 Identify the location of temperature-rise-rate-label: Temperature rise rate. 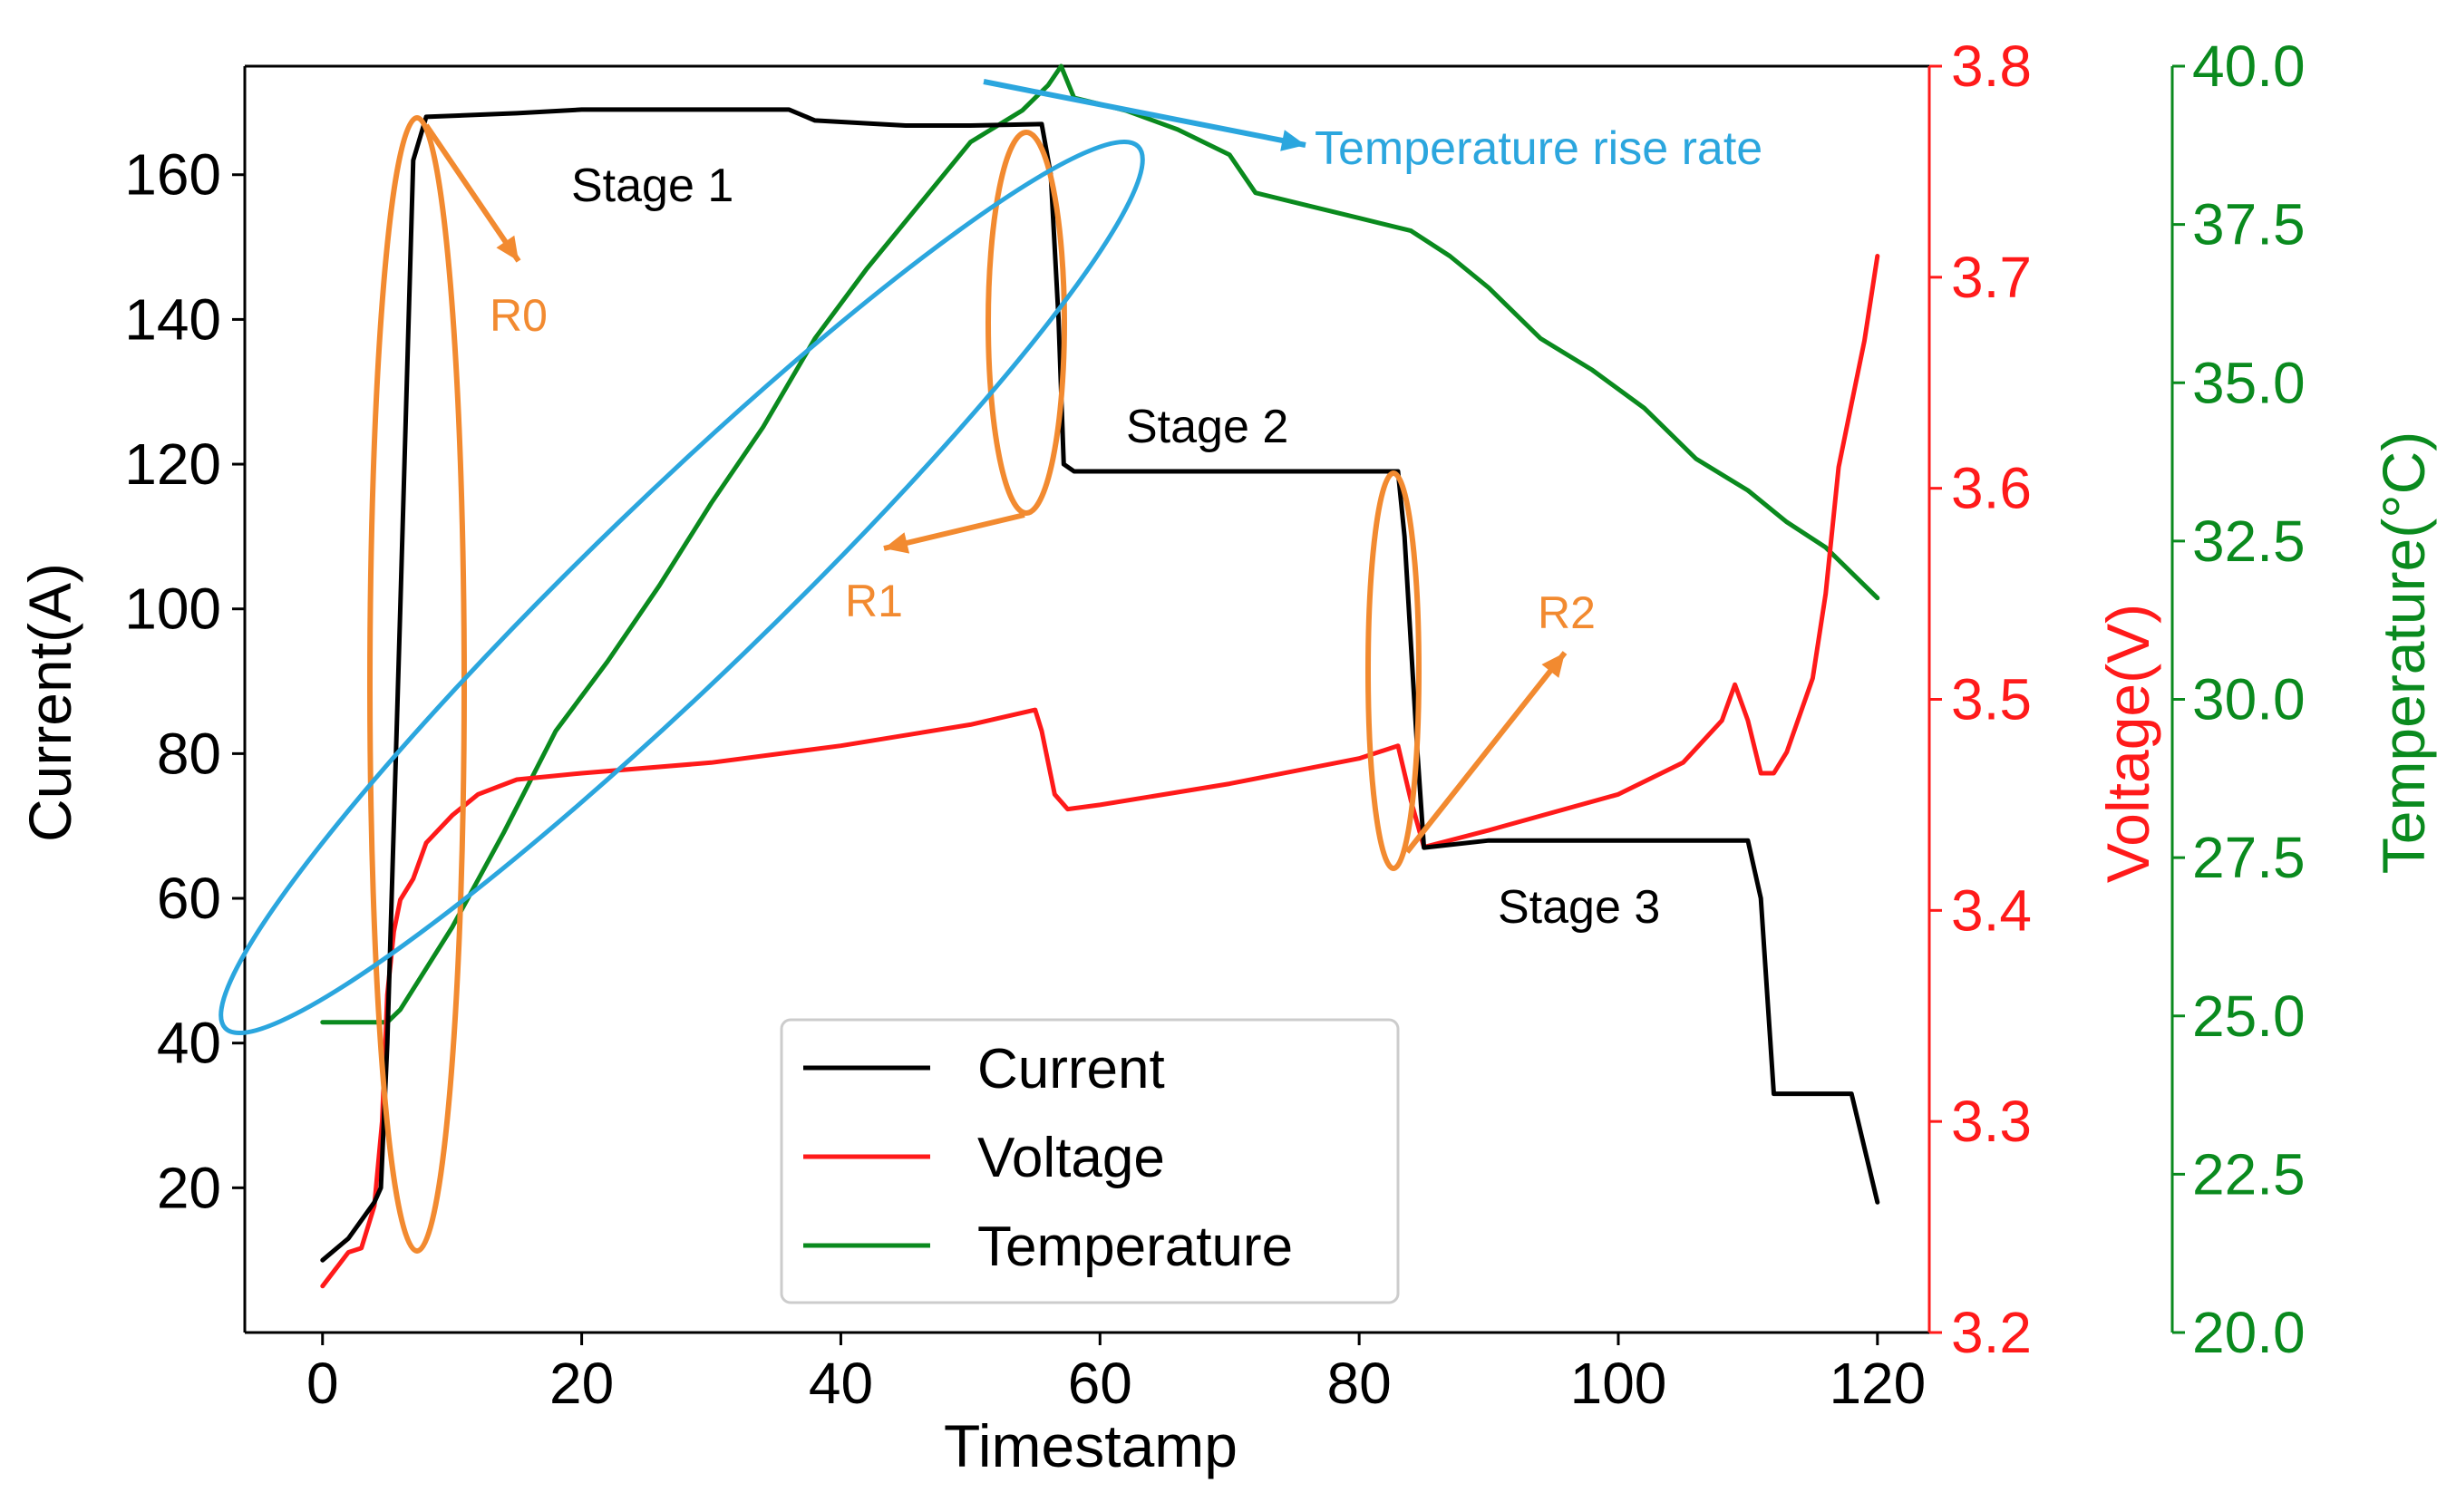
(1538, 149).